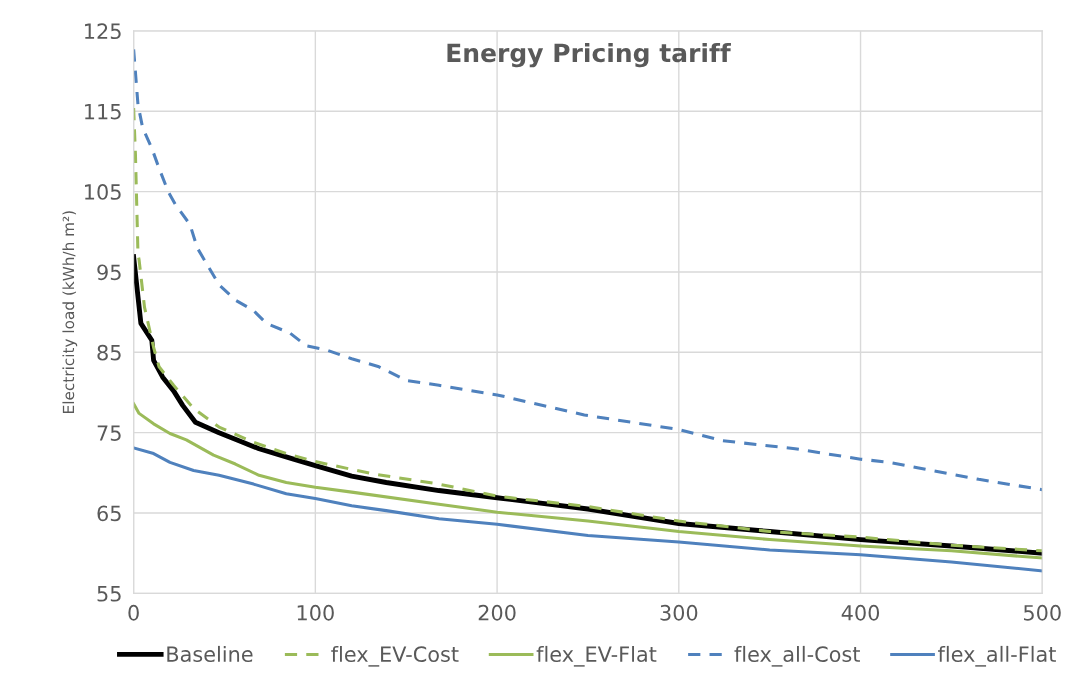  Describe the element at coordinates (109, 272) in the screenshot. I see `y-tick-label: 95` at that location.